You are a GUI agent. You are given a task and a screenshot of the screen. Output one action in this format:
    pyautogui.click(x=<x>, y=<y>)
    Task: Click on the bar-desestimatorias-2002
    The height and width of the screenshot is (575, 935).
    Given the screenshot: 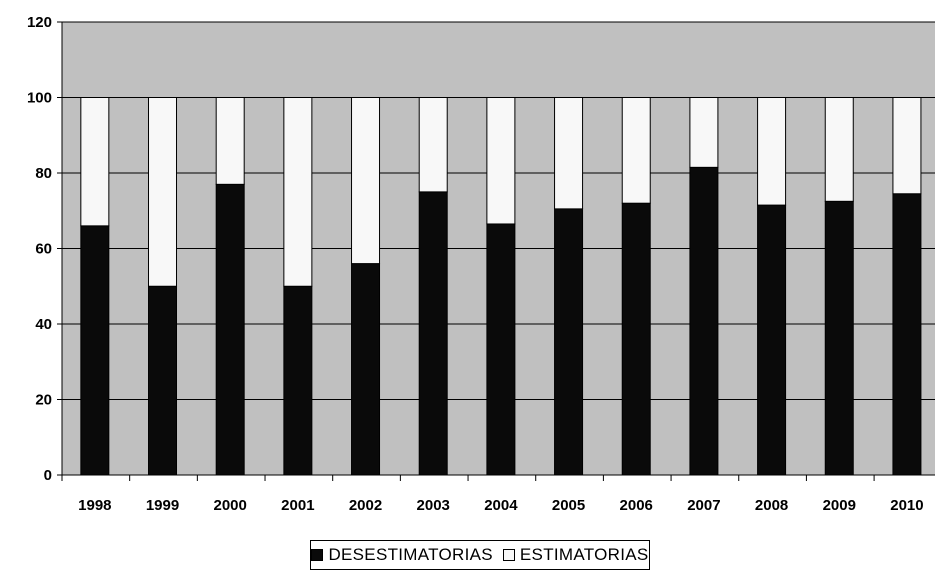 What is the action you would take?
    pyautogui.click(x=366, y=369)
    